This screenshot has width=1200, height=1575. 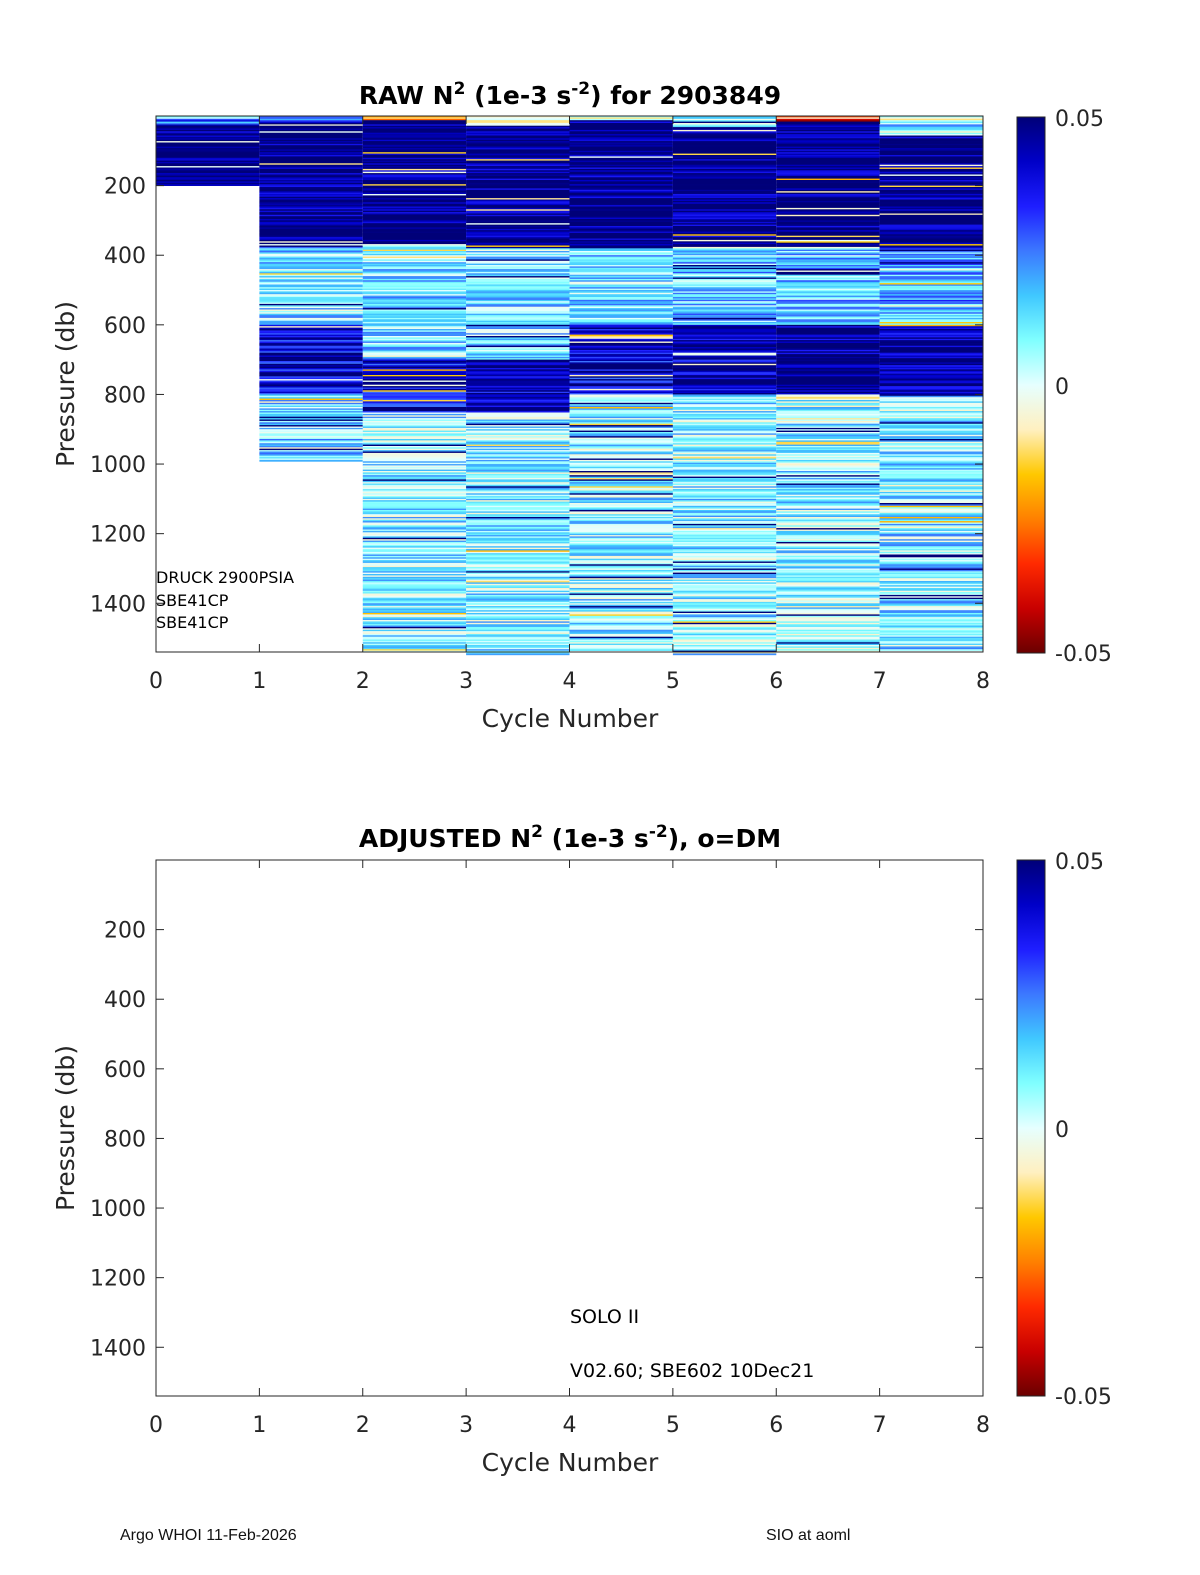 I want to click on adjusted-colorbar-max-label: 0.05, so click(x=1079, y=862).